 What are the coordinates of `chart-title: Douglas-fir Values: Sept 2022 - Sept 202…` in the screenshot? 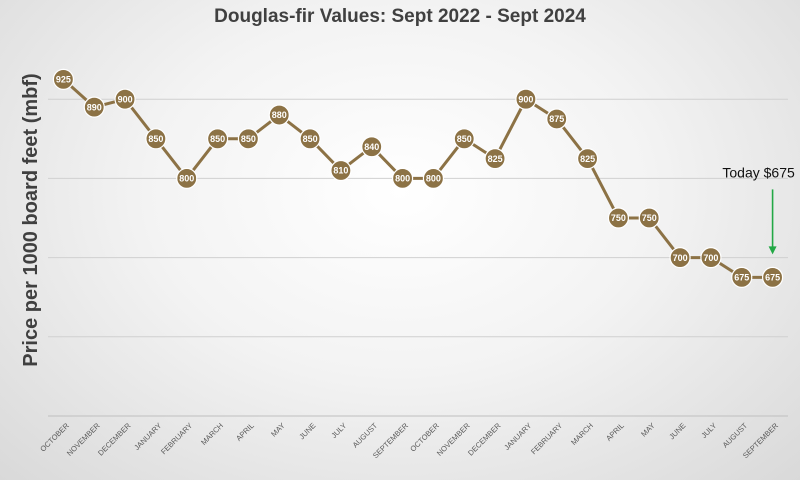 It's located at (400, 16).